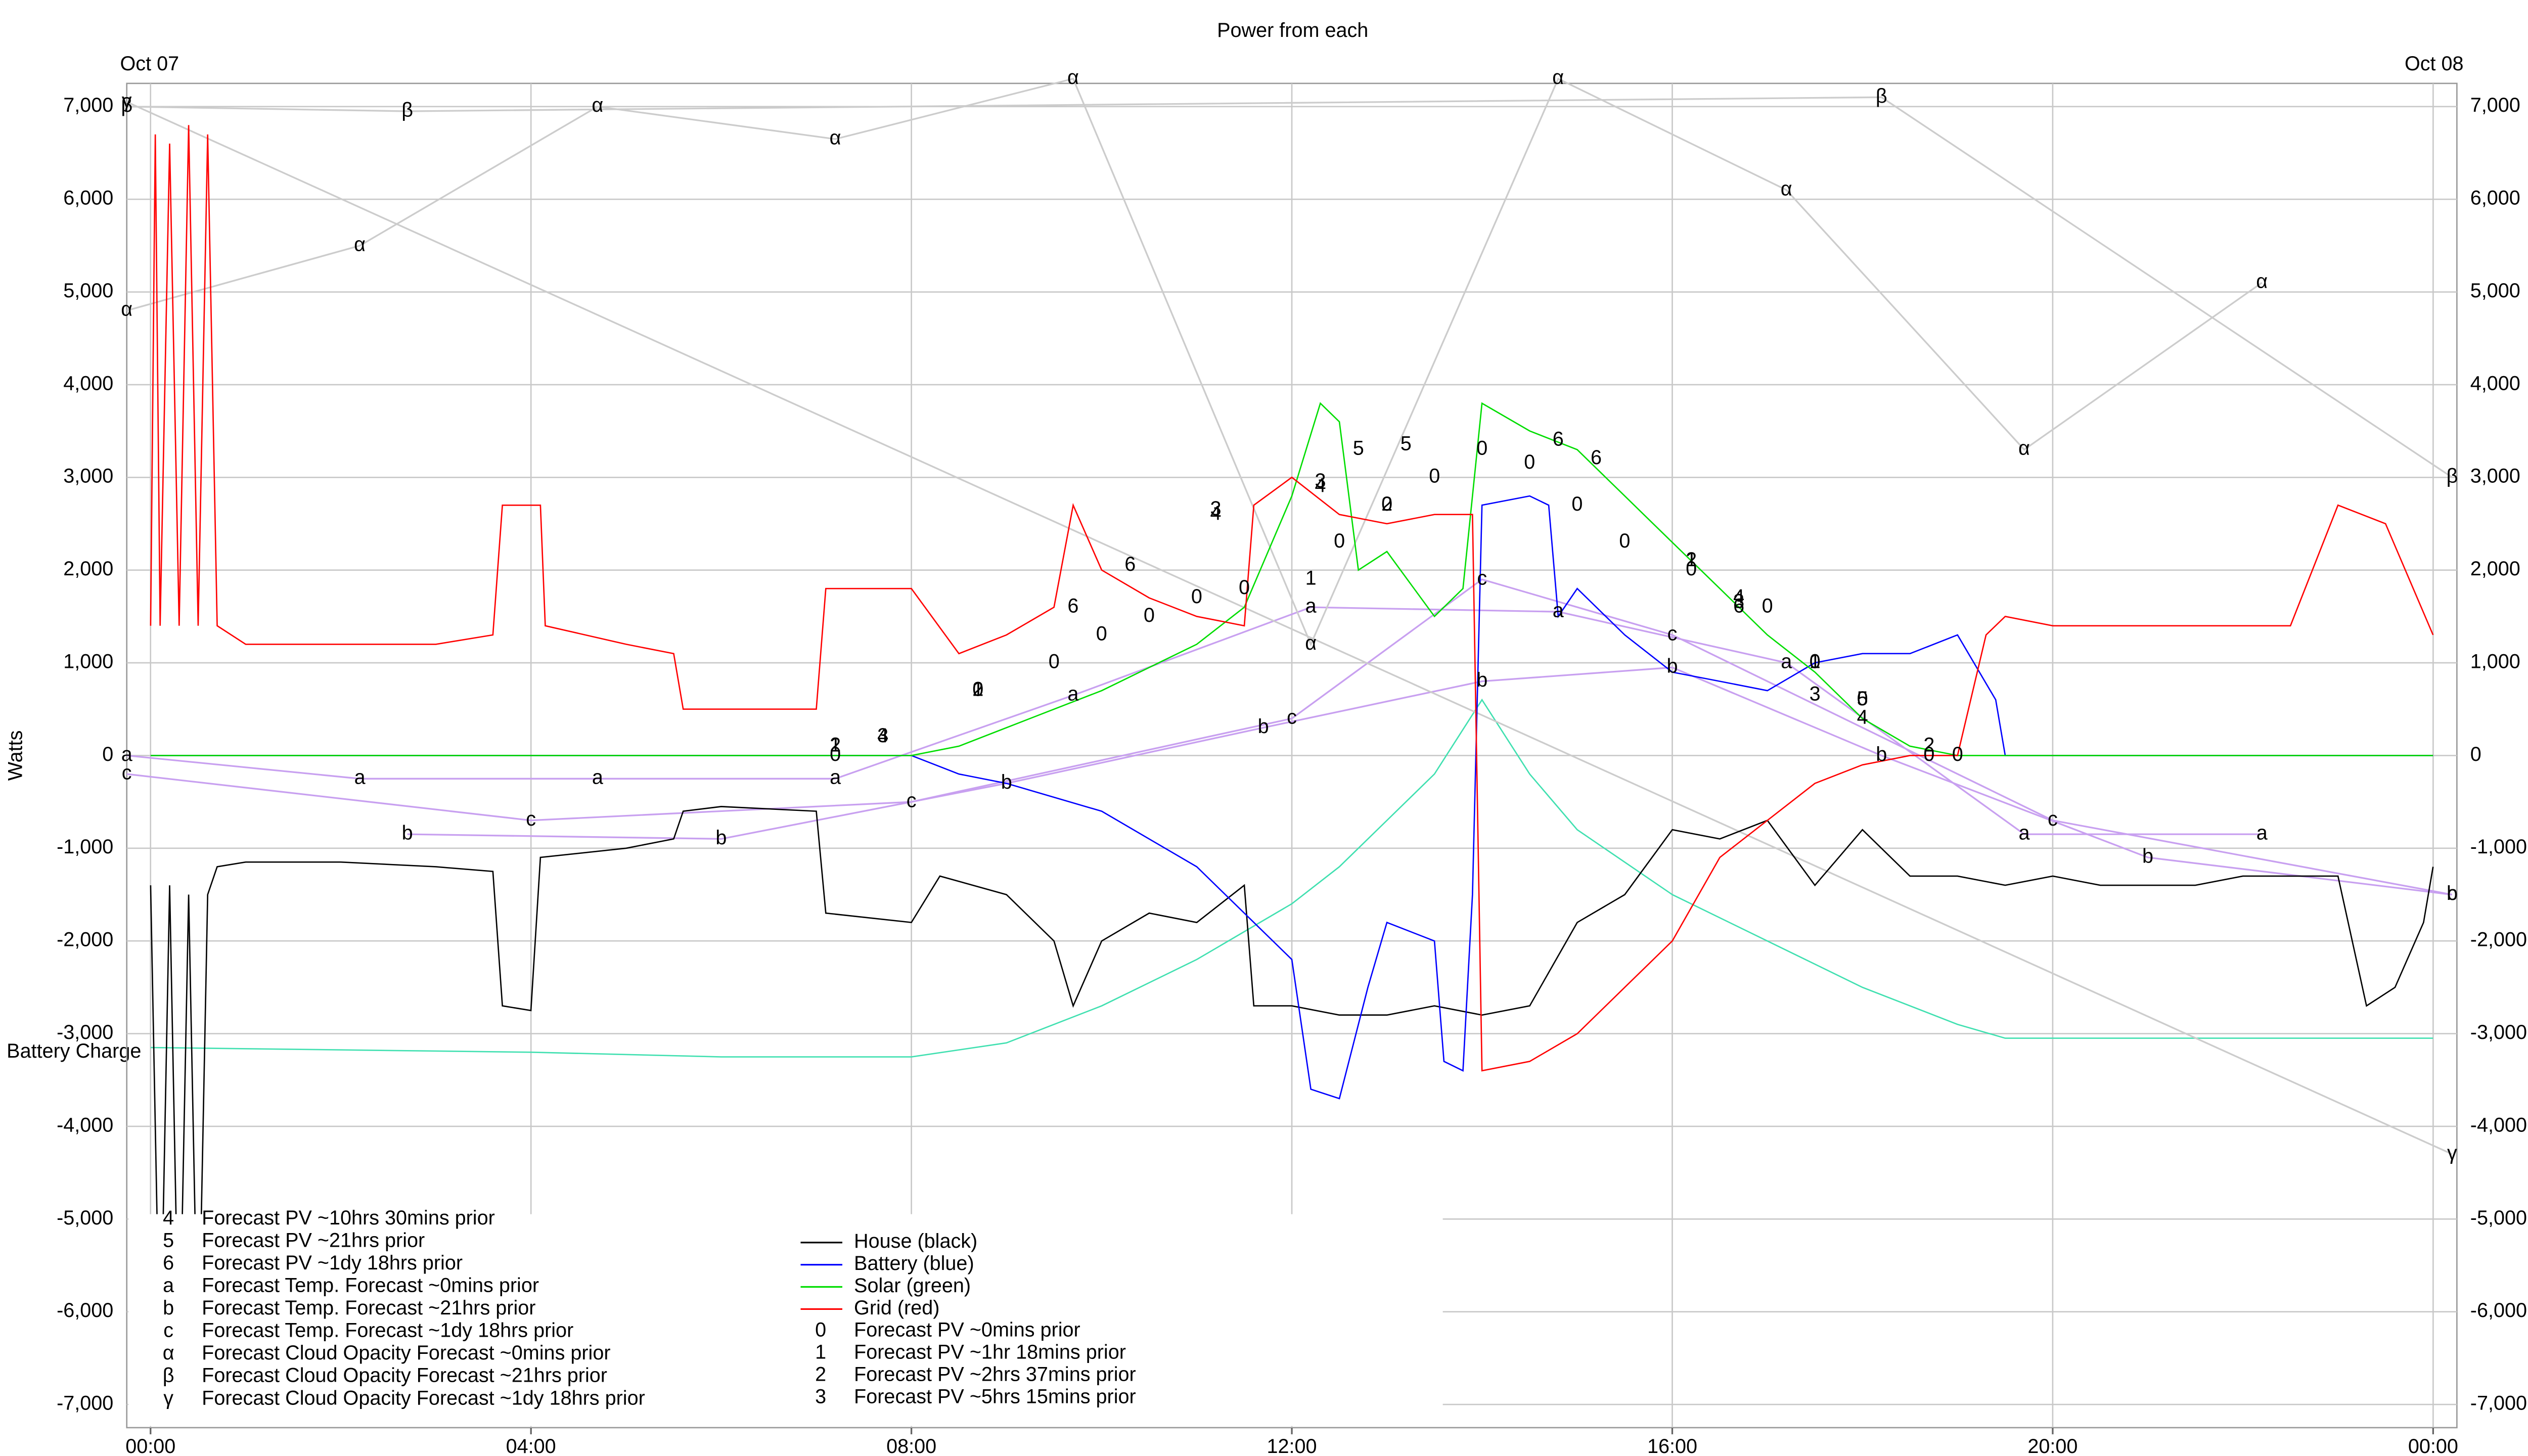 The width and height of the screenshot is (2528, 1456). I want to click on legend-label: Forecast PV ~1dy 18hrs prior, so click(332, 1263).